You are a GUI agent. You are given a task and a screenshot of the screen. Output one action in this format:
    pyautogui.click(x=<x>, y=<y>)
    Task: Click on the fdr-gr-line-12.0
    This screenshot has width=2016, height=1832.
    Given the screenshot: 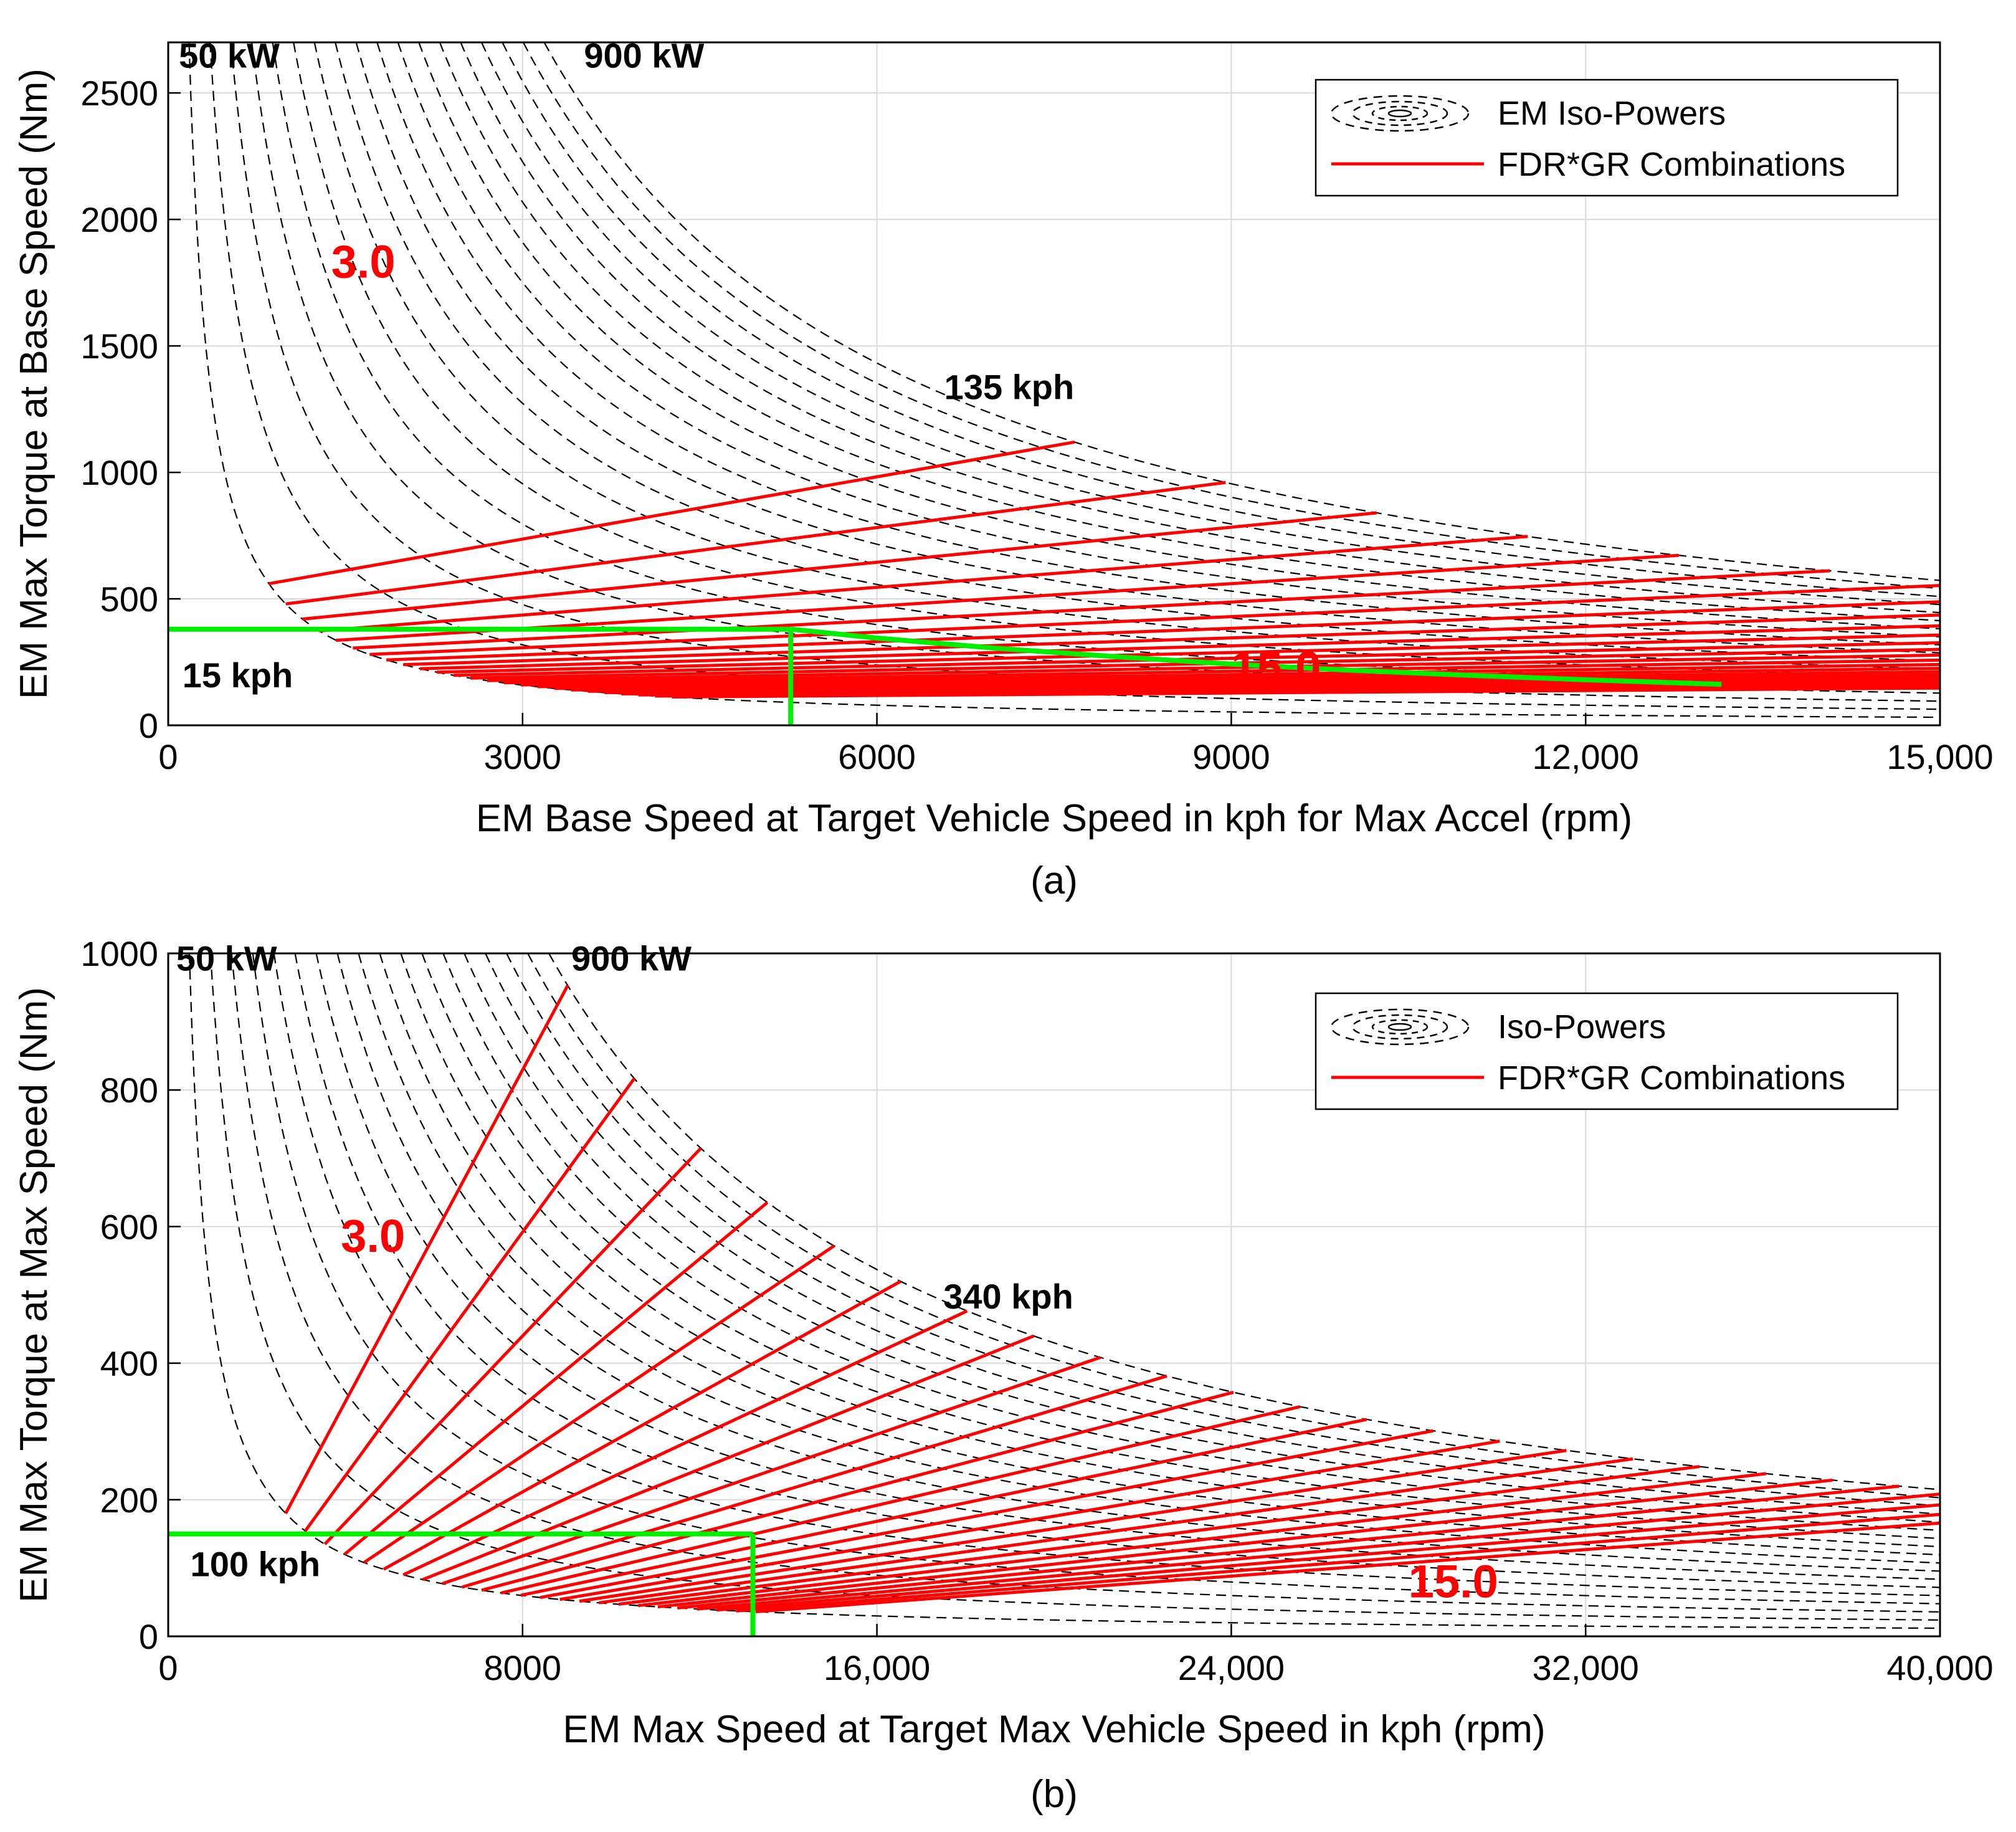 What is the action you would take?
    pyautogui.click(x=1202, y=1540)
    